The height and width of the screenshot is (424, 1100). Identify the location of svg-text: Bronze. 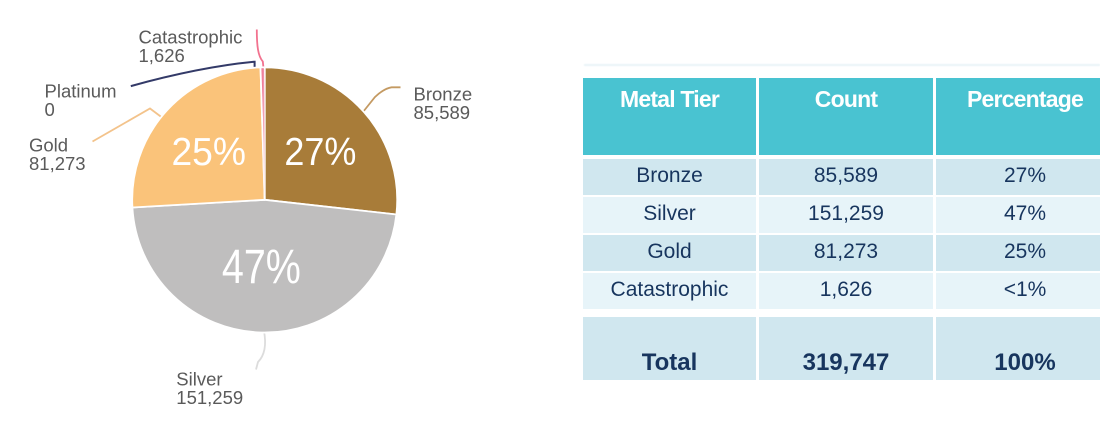
(443, 94).